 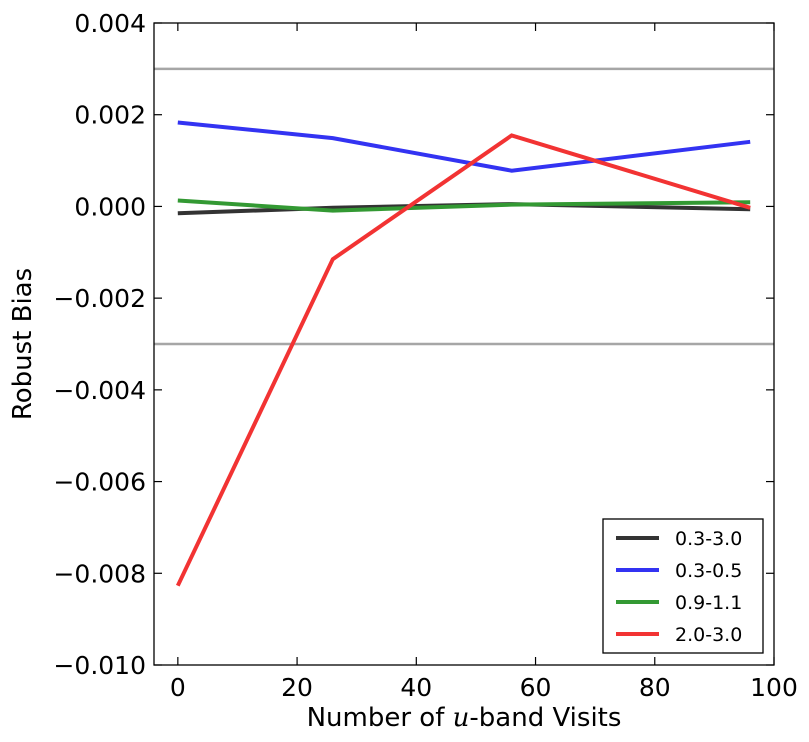 What do you see at coordinates (110, 115) in the screenshot?
I see `y-tick-label: 0.002` at bounding box center [110, 115].